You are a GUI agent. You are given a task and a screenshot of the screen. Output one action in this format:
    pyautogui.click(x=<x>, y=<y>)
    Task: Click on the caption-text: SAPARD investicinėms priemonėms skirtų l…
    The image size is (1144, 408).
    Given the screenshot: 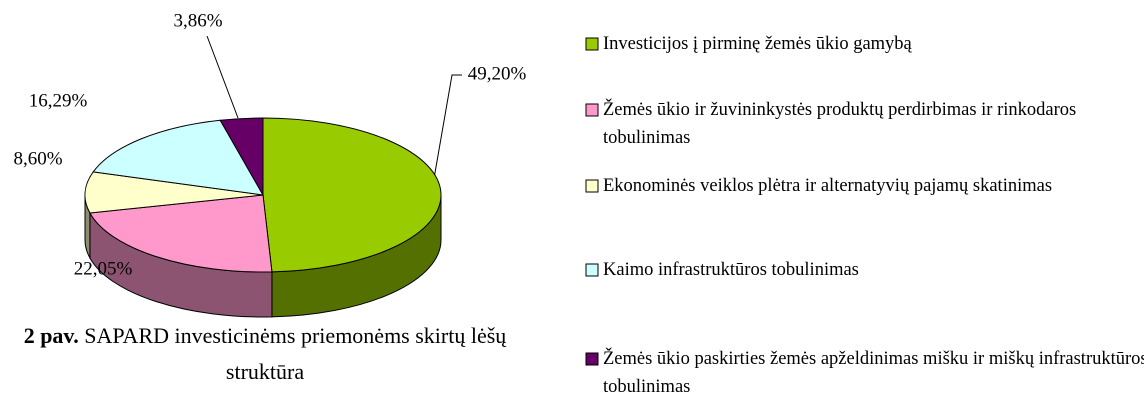 What is the action you would take?
    pyautogui.click(x=295, y=353)
    